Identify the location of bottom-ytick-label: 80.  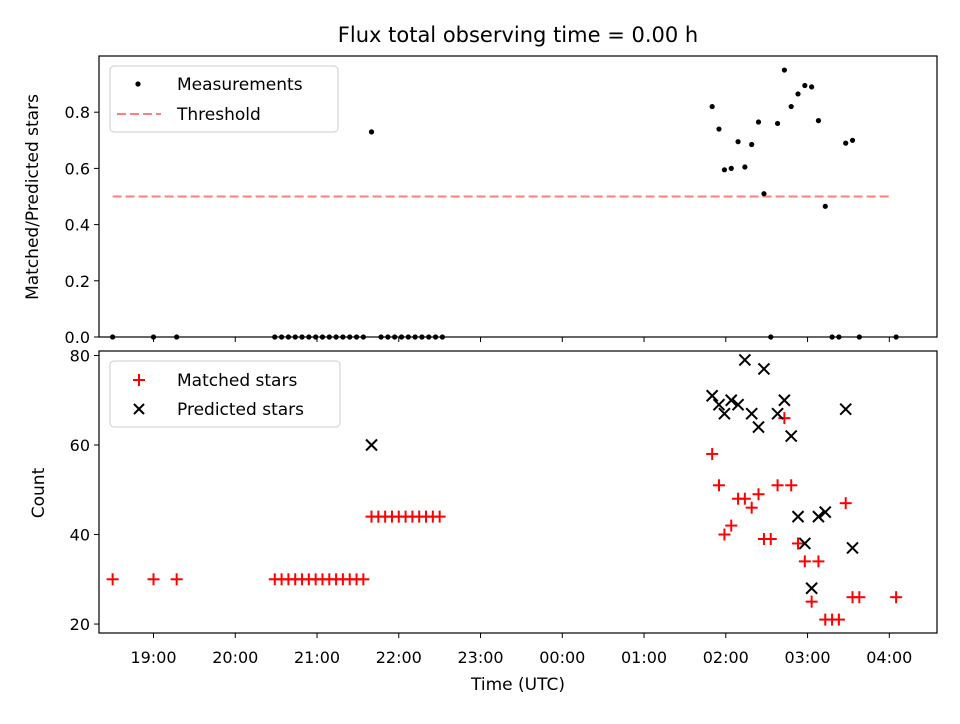
(80, 355).